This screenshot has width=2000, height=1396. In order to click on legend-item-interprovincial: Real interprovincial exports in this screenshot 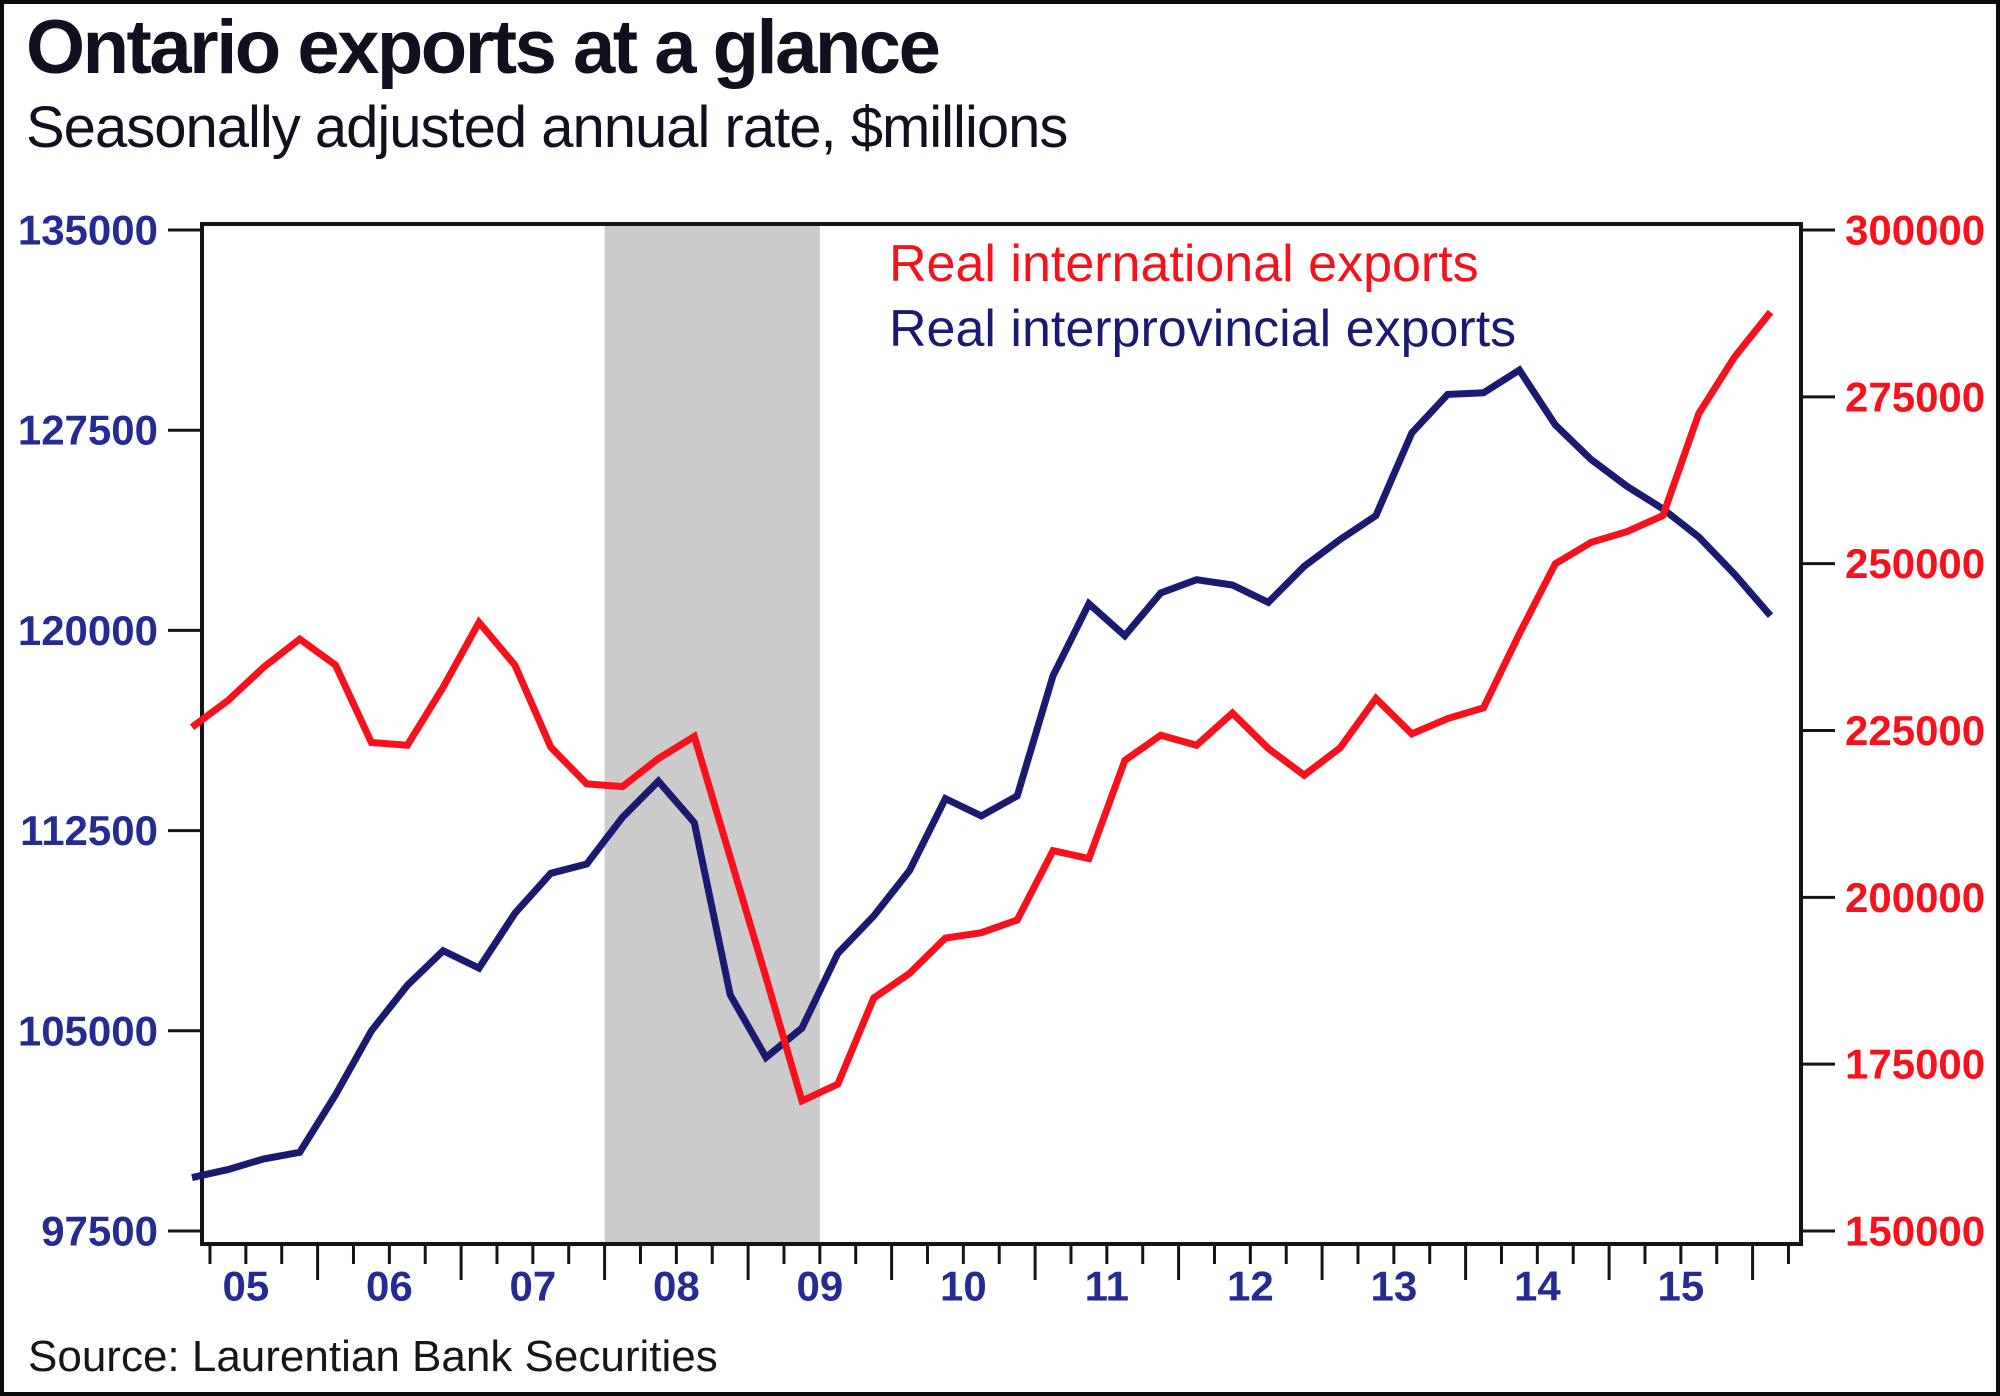, I will do `click(1203, 329)`.